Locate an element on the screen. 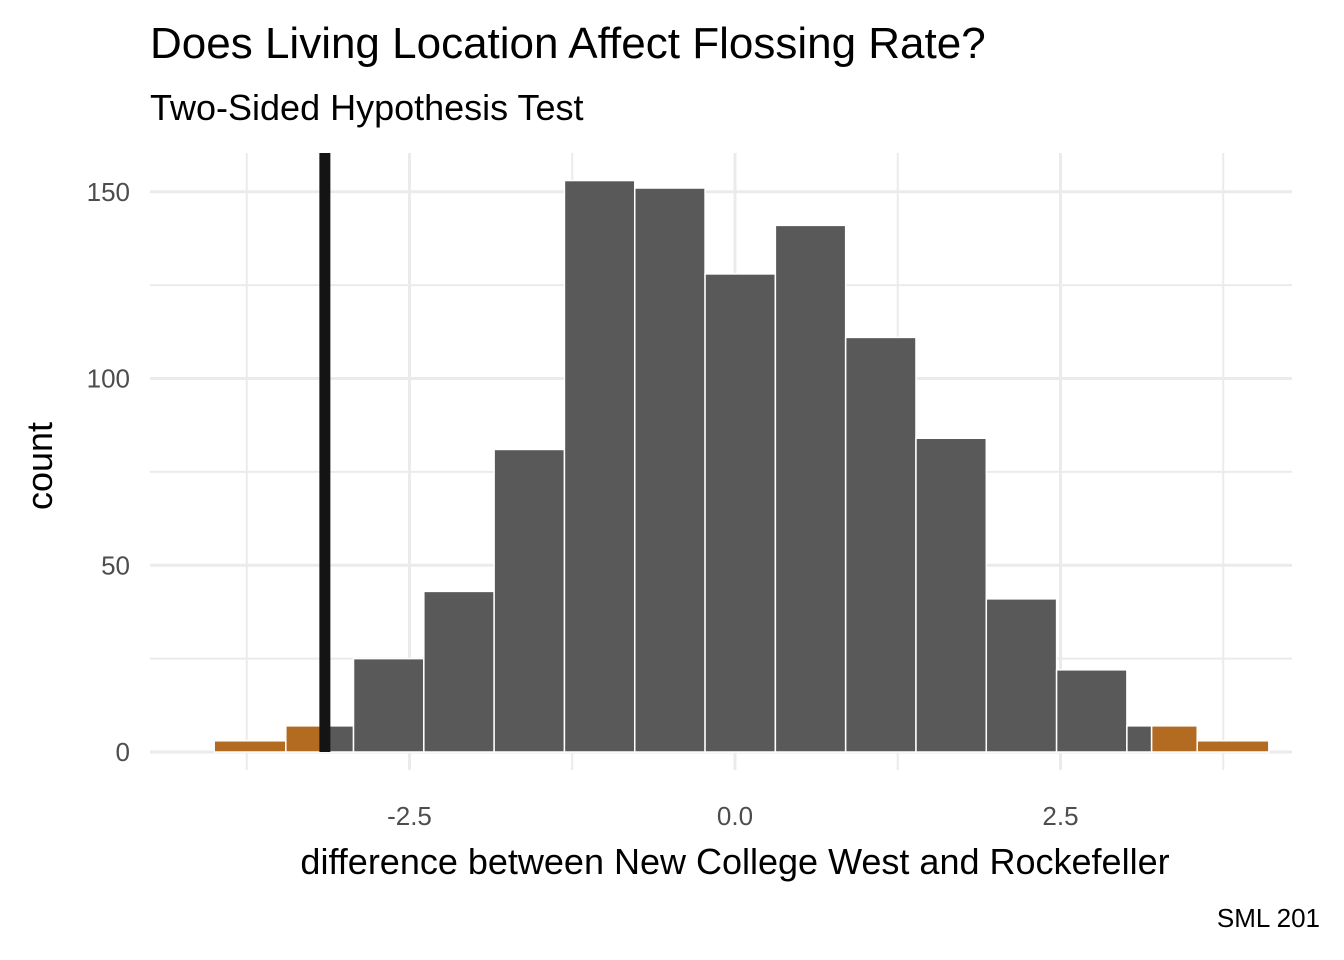  x-axis-ticks: -2.5 0.0 2.5 is located at coordinates (732, 816).